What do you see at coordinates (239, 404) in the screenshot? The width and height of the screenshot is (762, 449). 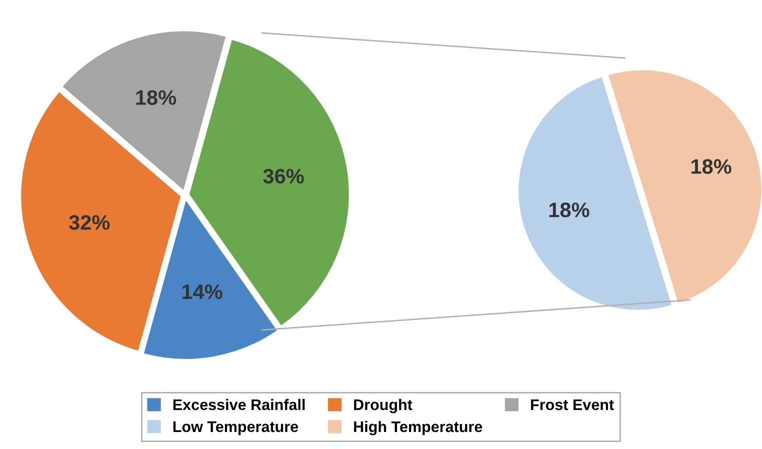 I see `legend-label: Excessive Rainfall` at bounding box center [239, 404].